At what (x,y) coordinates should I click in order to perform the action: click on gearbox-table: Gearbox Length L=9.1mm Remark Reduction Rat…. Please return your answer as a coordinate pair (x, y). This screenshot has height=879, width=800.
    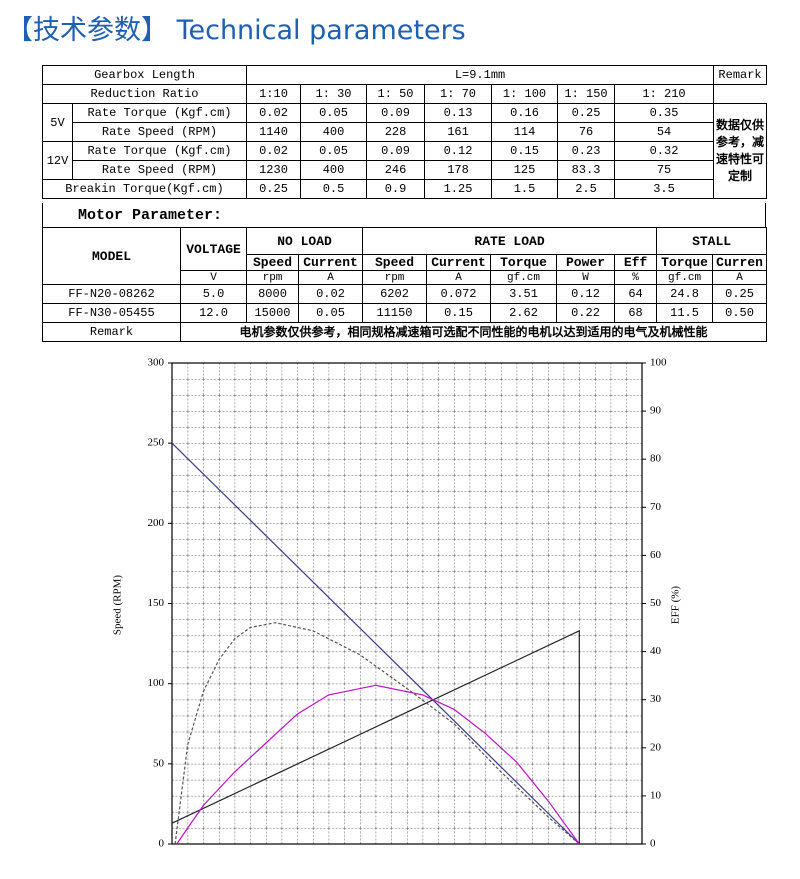
    Looking at the image, I should click on (404, 132).